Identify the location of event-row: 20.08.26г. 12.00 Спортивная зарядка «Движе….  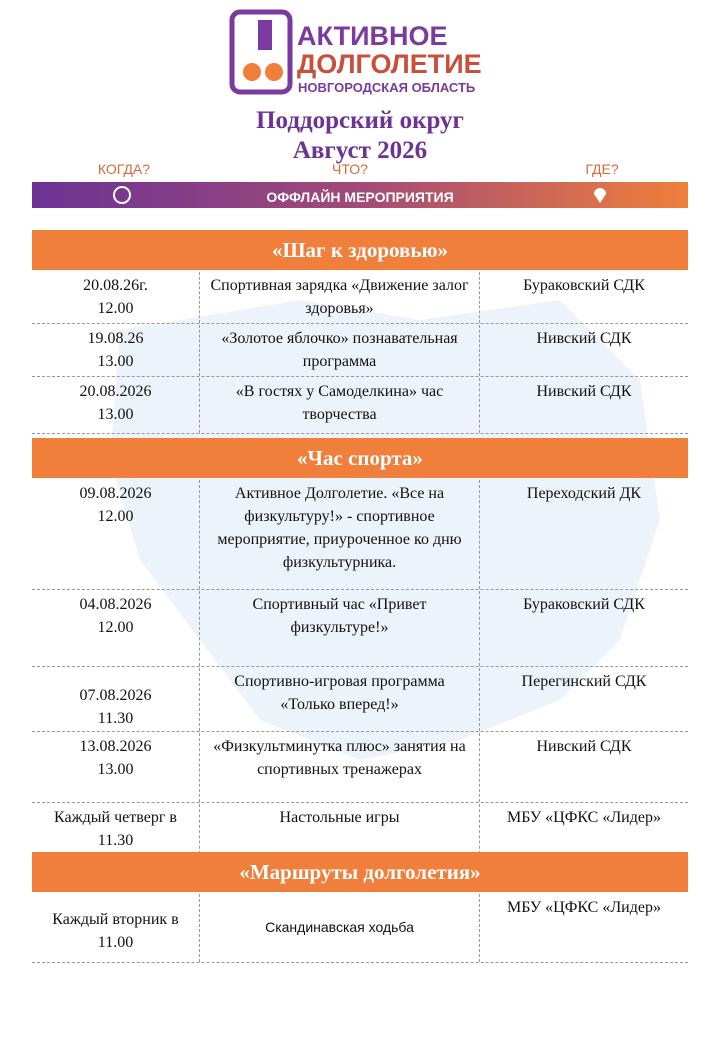
(360, 298).